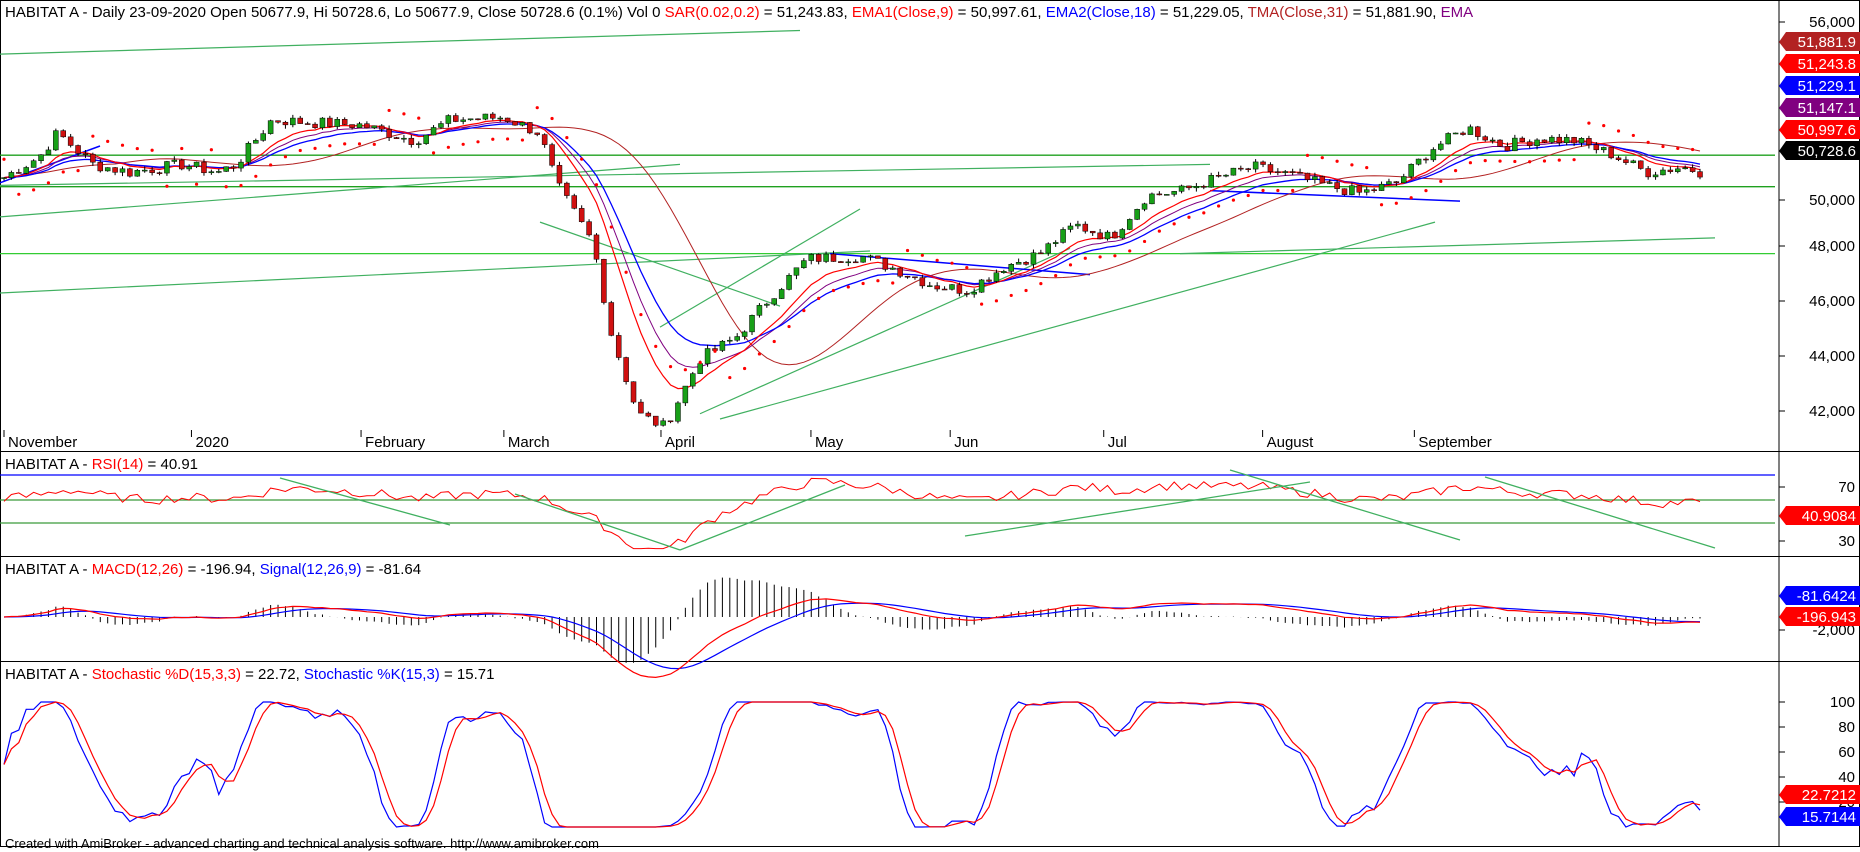 This screenshot has width=1860, height=852. Describe the element at coordinates (1827, 130) in the screenshot. I see `value-box-label: 50,997.6` at that location.